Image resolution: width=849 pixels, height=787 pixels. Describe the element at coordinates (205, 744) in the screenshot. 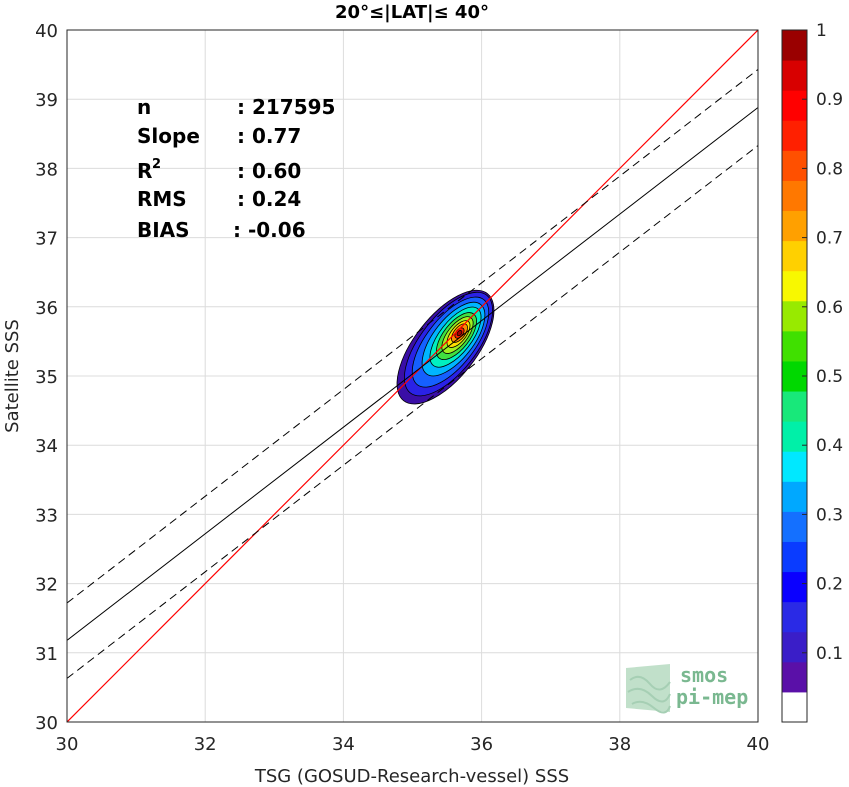

I see `x-tick-label: 32` at that location.